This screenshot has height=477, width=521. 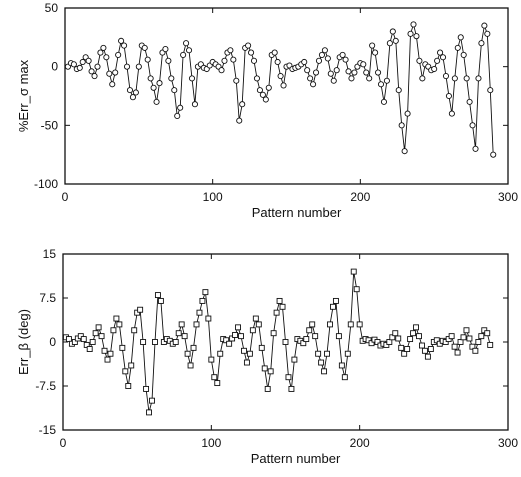 What do you see at coordinates (360, 443) in the screenshot?
I see `x-tick-label: 200` at bounding box center [360, 443].